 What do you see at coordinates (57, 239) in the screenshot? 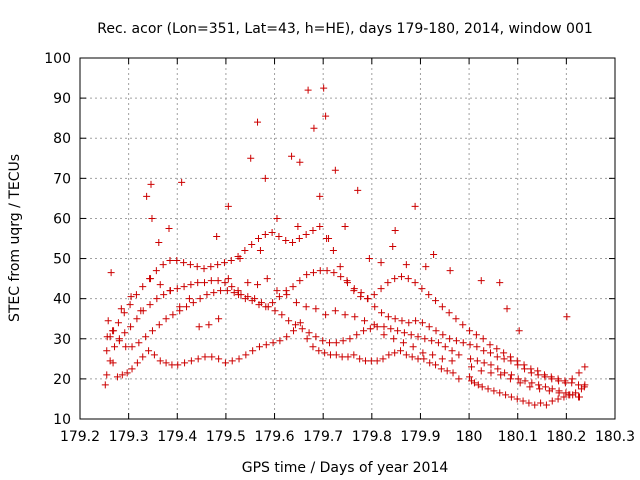
I see `y-tick-labels: 10 20 30 40 50 60 70 80 90 100` at bounding box center [57, 239].